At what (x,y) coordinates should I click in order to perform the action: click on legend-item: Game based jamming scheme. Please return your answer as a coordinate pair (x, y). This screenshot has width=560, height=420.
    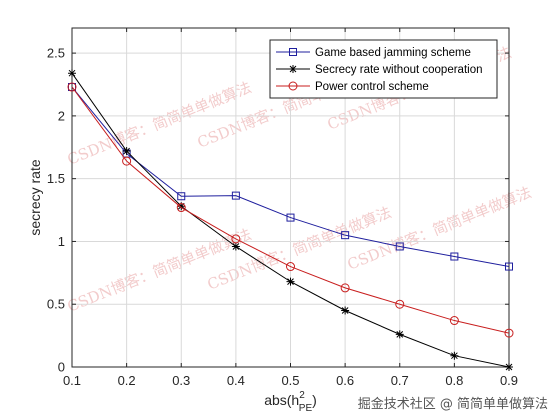
    Looking at the image, I should click on (373, 53).